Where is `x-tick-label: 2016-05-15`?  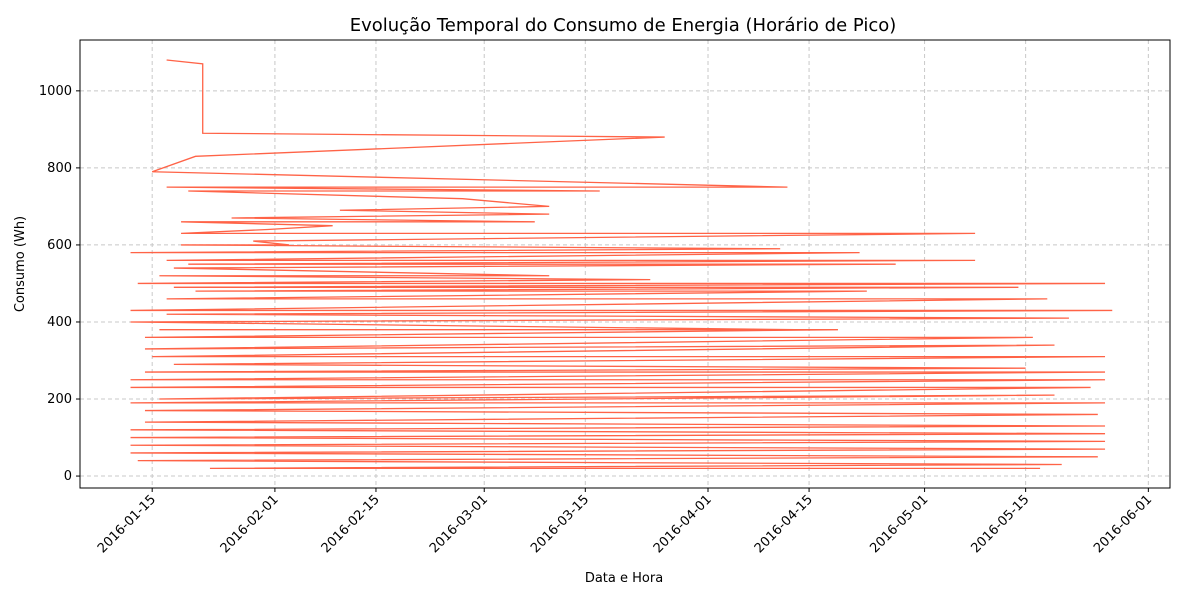 x-tick-label: 2016-05-15 is located at coordinates (1000, 524).